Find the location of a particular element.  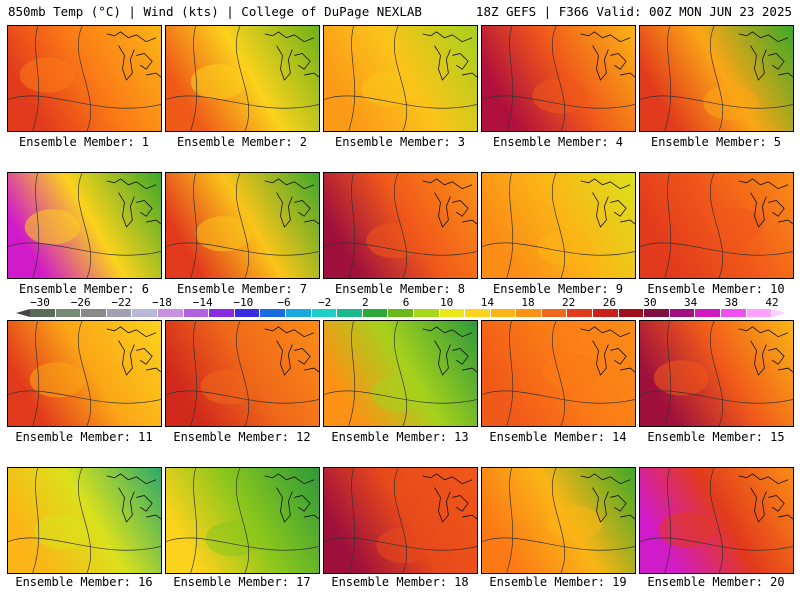

ensemble-member-label: Ensemble Member: 4 is located at coordinates (558, 142).